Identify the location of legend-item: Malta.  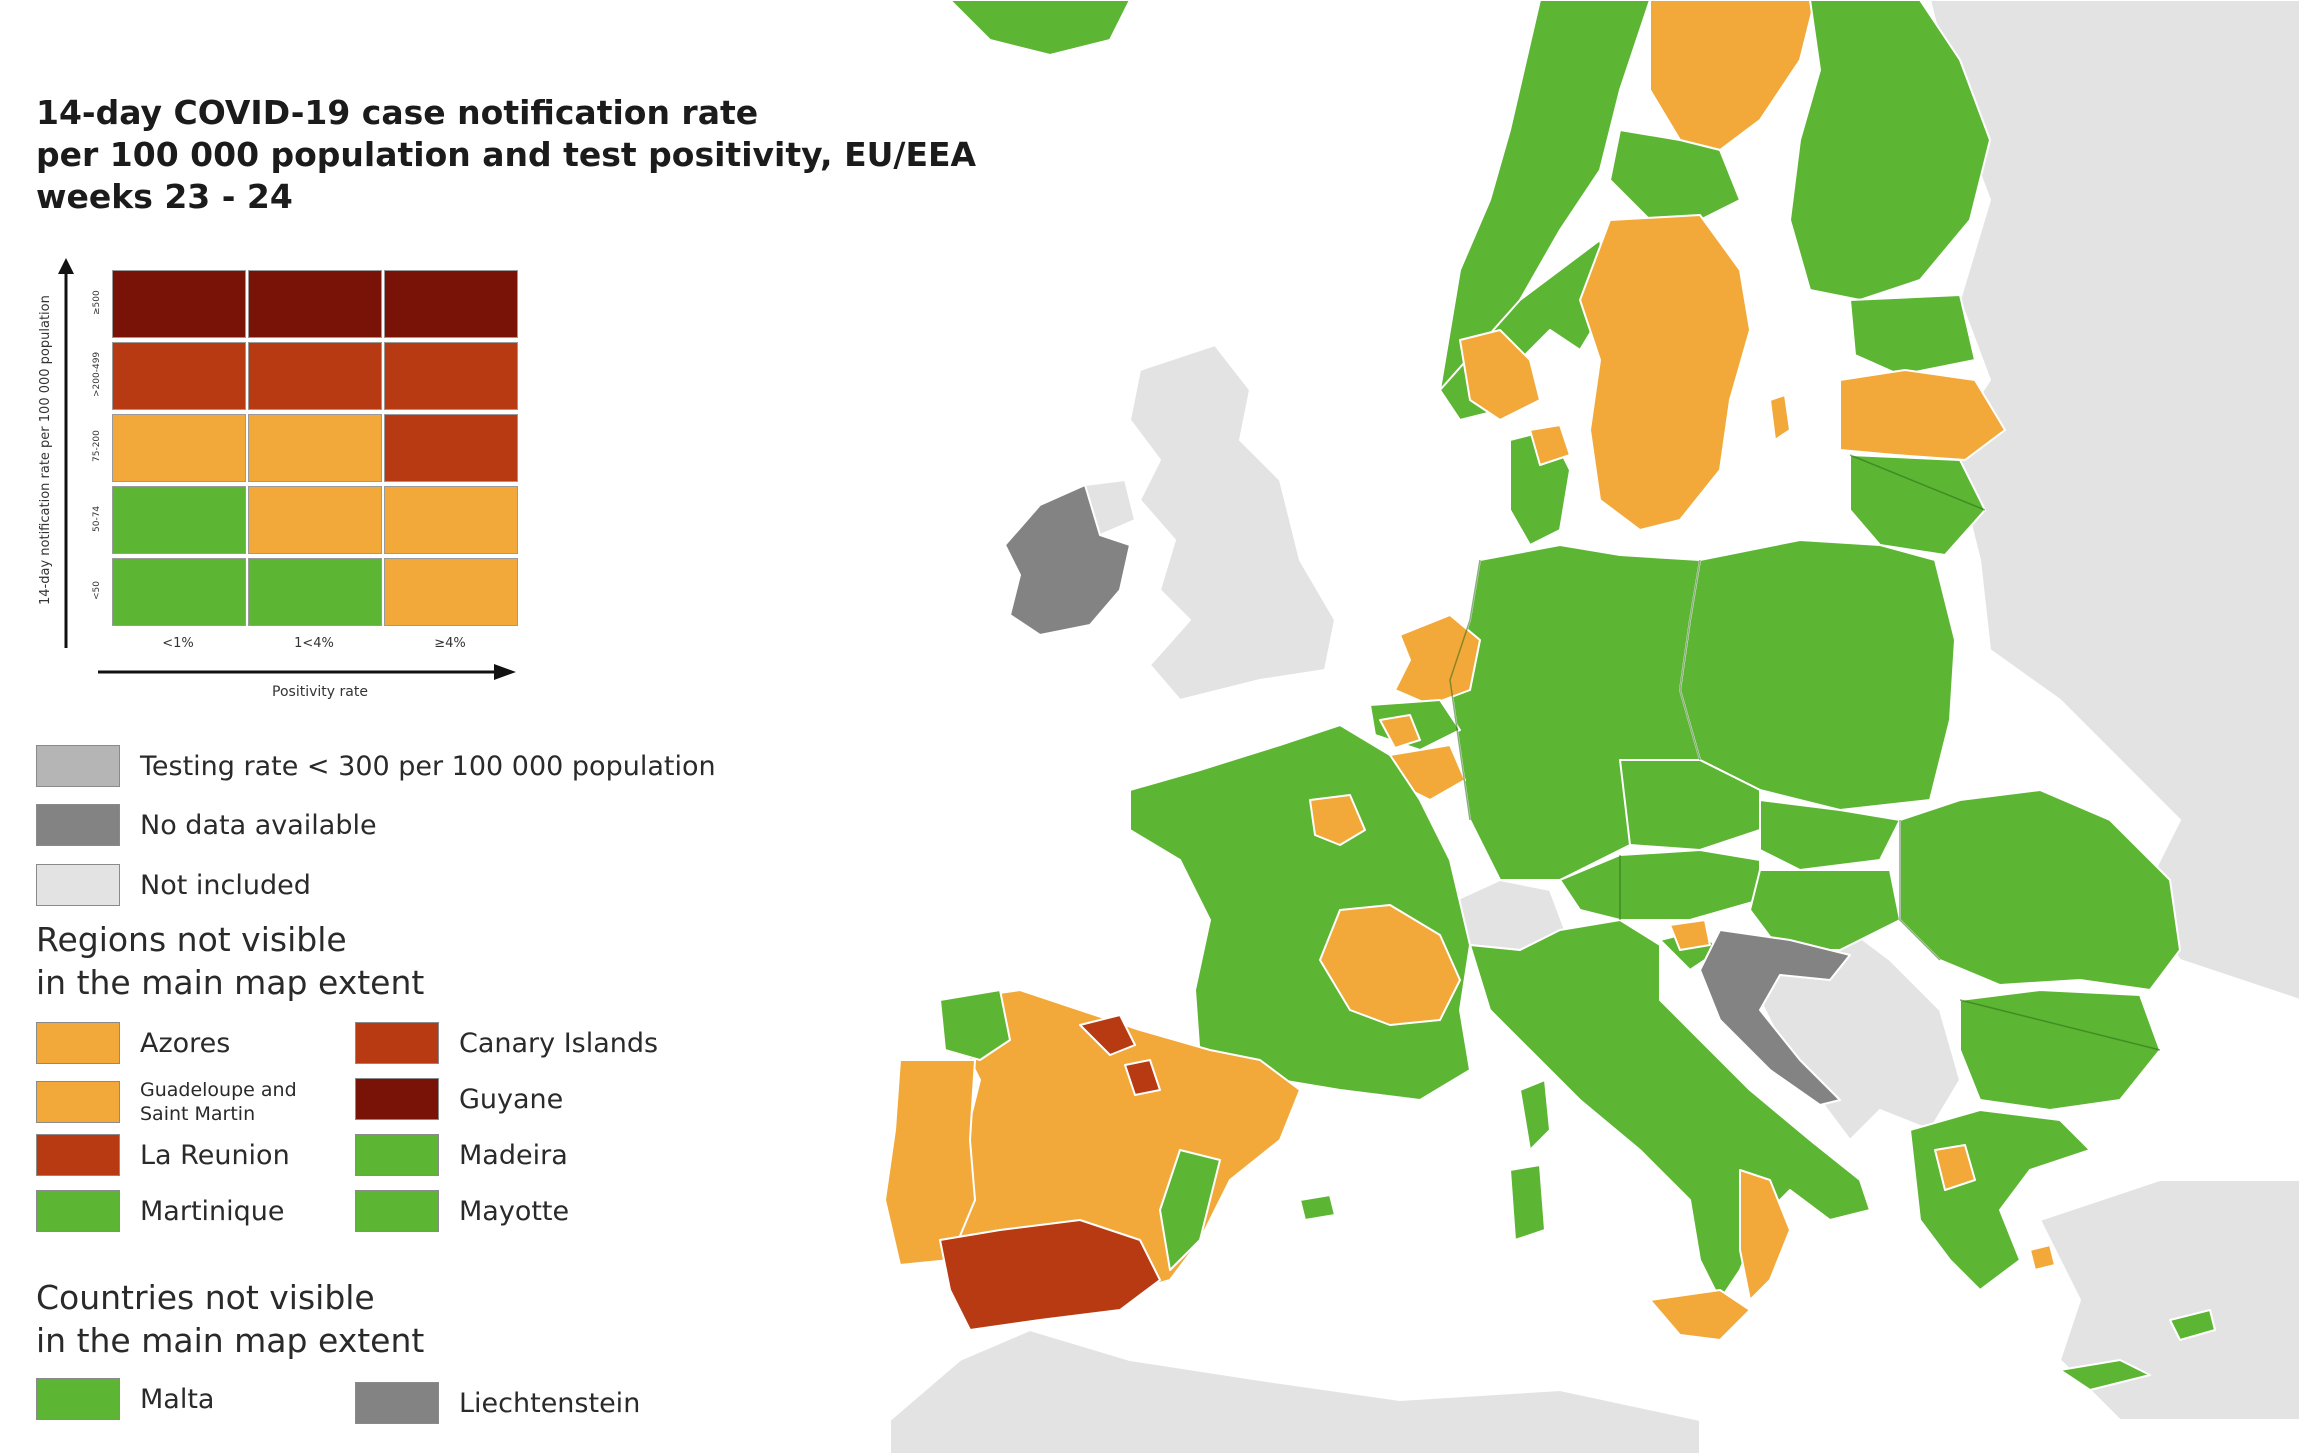
(125, 1399).